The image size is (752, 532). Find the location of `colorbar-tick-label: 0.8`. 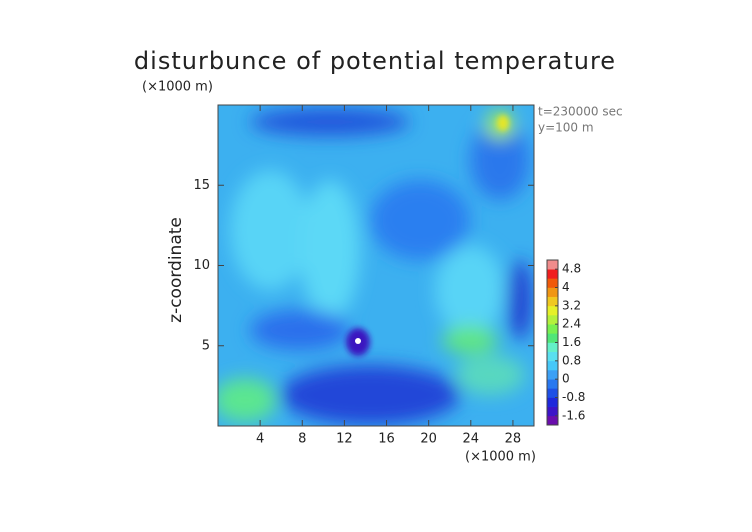

colorbar-tick-label: 0.8 is located at coordinates (571, 360).